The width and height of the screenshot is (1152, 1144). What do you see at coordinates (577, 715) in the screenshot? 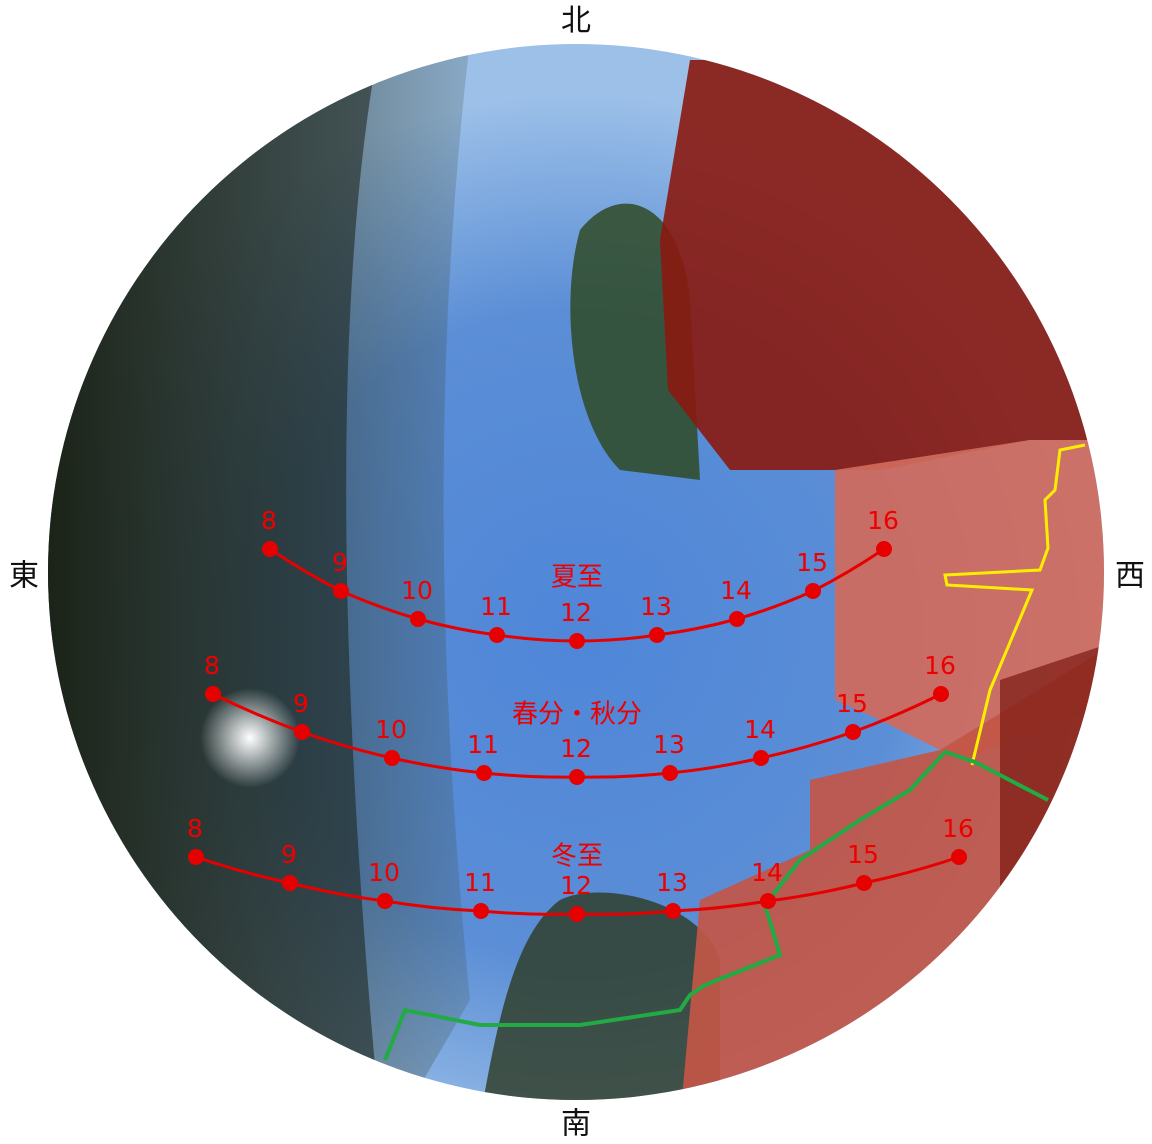
I see `season-label: 春分・秋分` at bounding box center [577, 715].